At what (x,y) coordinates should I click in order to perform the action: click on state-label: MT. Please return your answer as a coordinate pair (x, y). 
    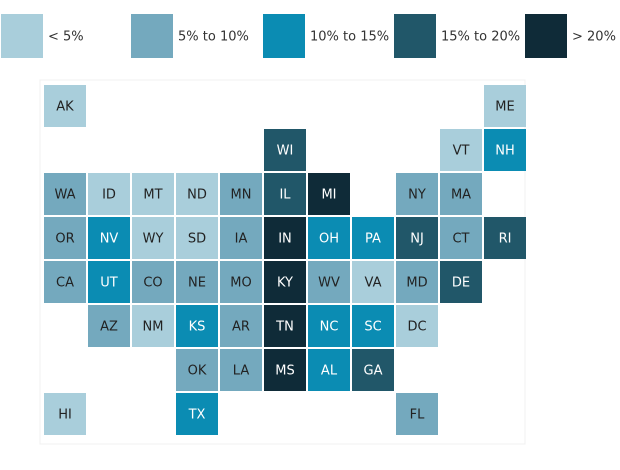
    Looking at the image, I should click on (152, 195).